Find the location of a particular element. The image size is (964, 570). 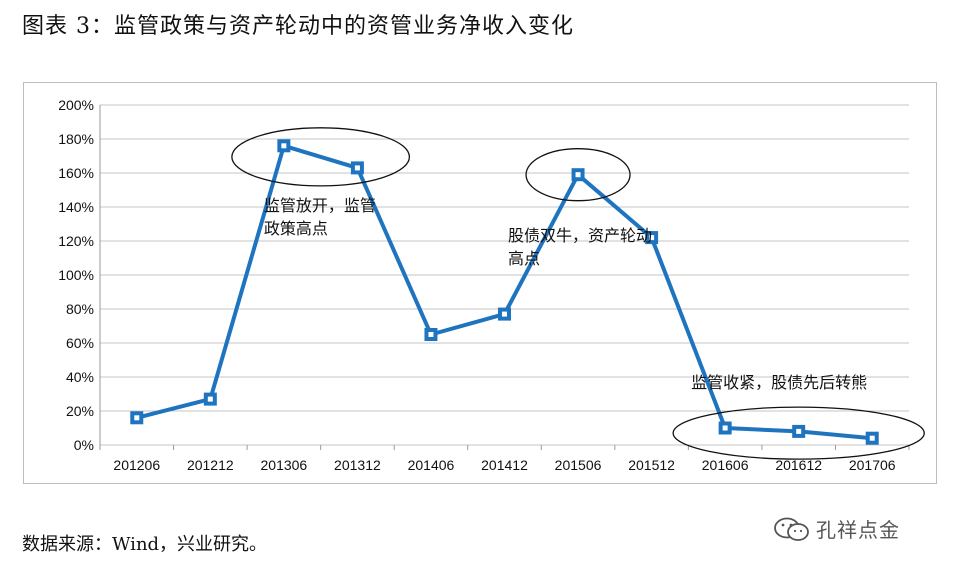

y-tick-label: 160% is located at coordinates (76, 173).